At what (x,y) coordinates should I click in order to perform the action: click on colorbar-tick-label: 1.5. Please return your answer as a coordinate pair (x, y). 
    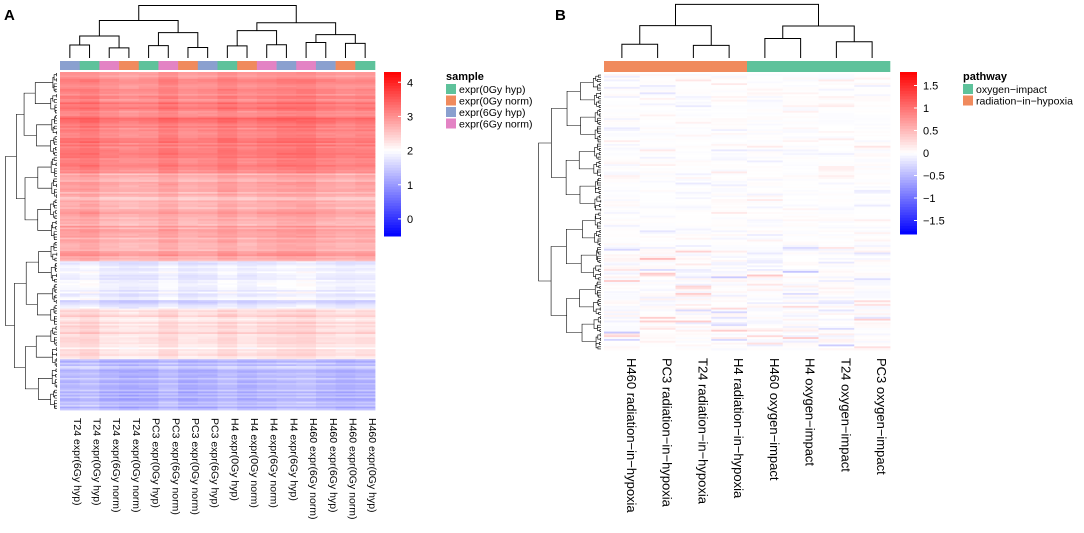
    Looking at the image, I should click on (930, 87).